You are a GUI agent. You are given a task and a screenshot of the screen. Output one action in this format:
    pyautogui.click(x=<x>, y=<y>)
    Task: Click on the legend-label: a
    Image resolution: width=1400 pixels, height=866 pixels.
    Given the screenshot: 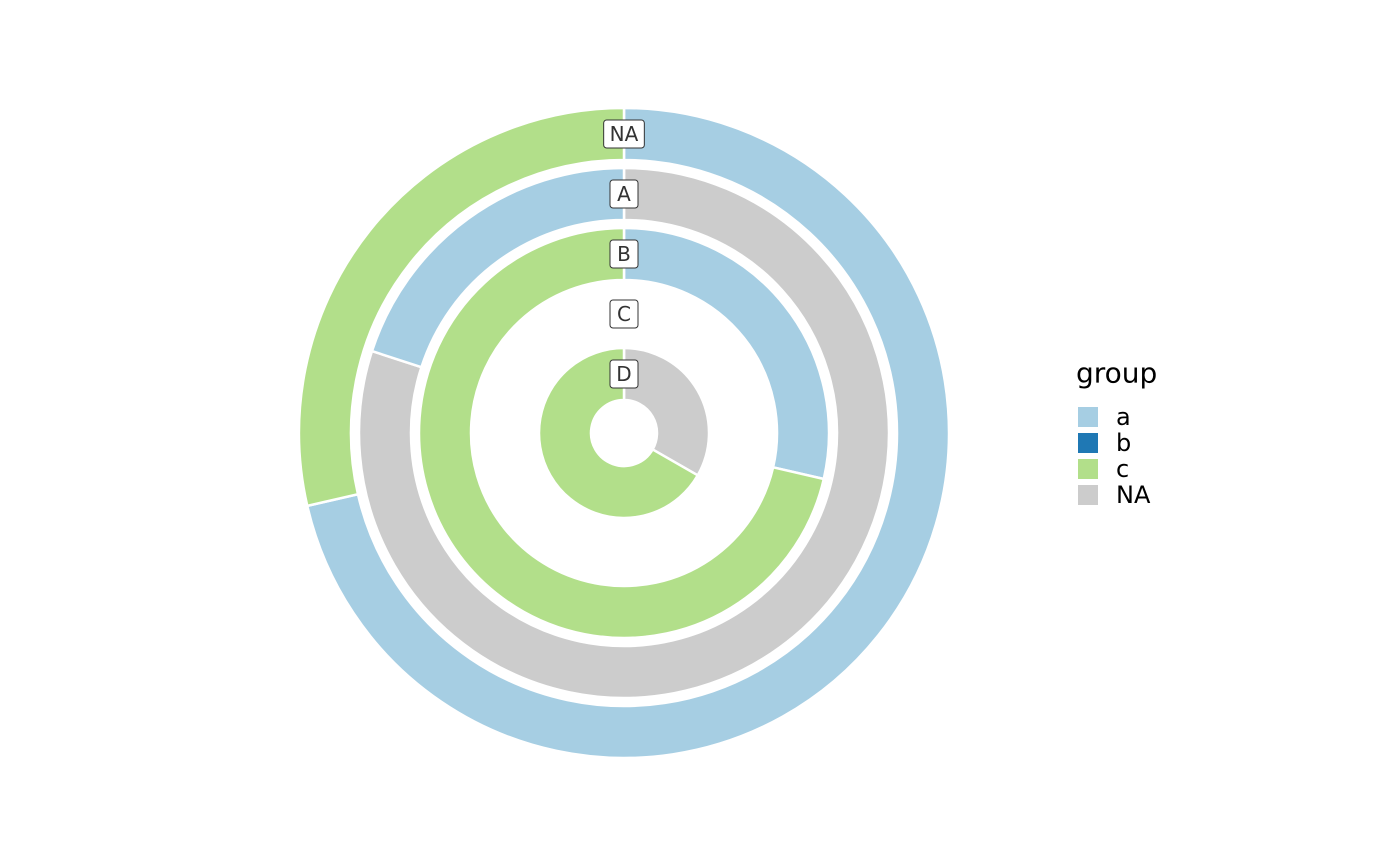 What is the action you would take?
    pyautogui.click(x=1123, y=417)
    